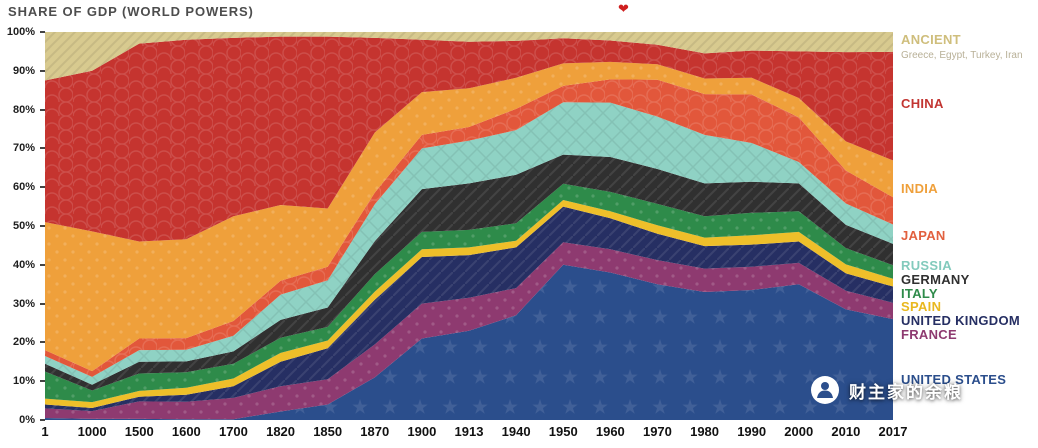 This screenshot has height=448, width=1038. I want to click on x-axis-label: 1950, so click(563, 431).